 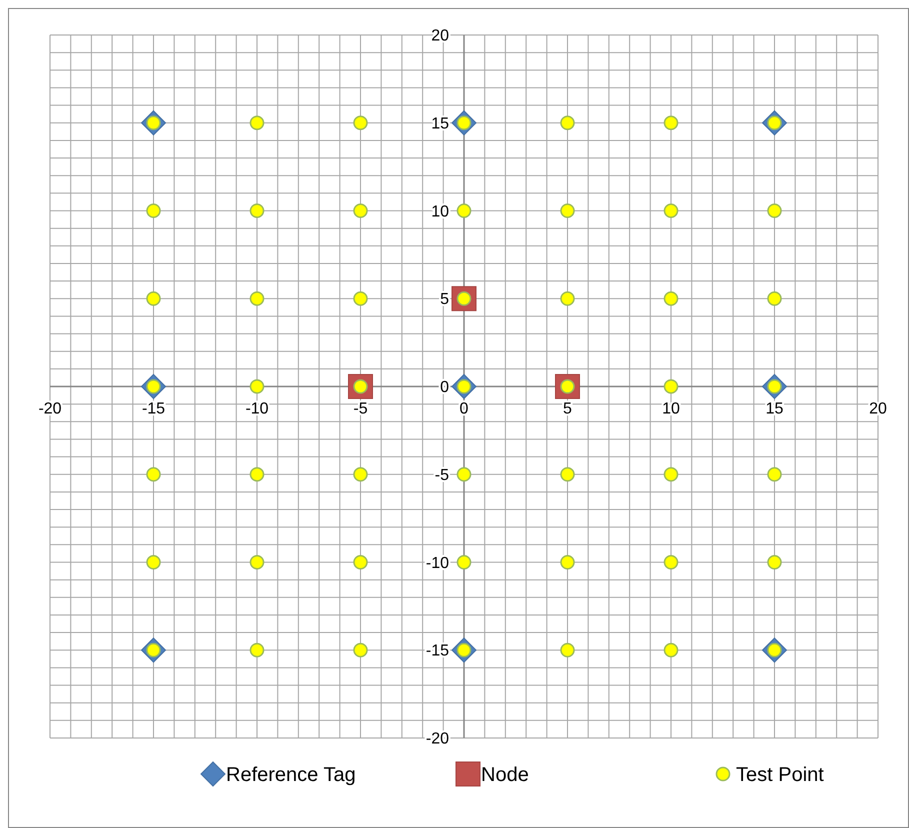 What do you see at coordinates (438, 651) in the screenshot?
I see `y-tick-label: -15` at bounding box center [438, 651].